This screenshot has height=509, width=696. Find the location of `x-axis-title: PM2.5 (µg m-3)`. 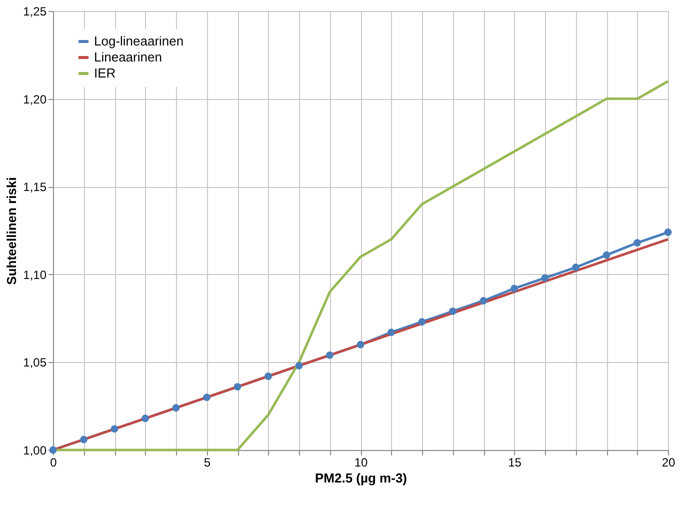

x-axis-title: PM2.5 (µg m-3) is located at coordinates (361, 478).